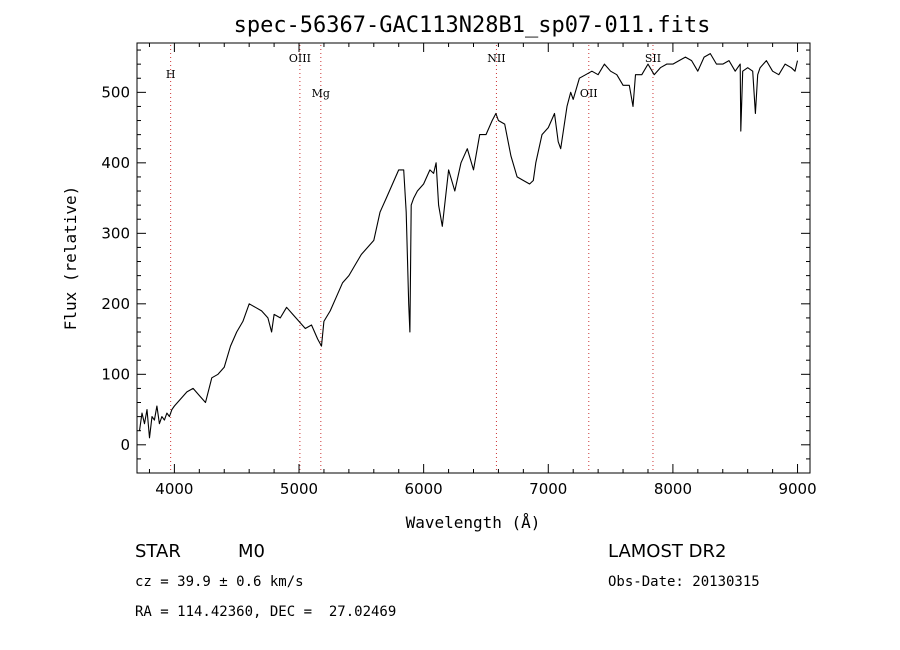 This screenshot has width=900, height=650. Describe the element at coordinates (548, 489) in the screenshot. I see `x-tick-label: 7000` at that location.